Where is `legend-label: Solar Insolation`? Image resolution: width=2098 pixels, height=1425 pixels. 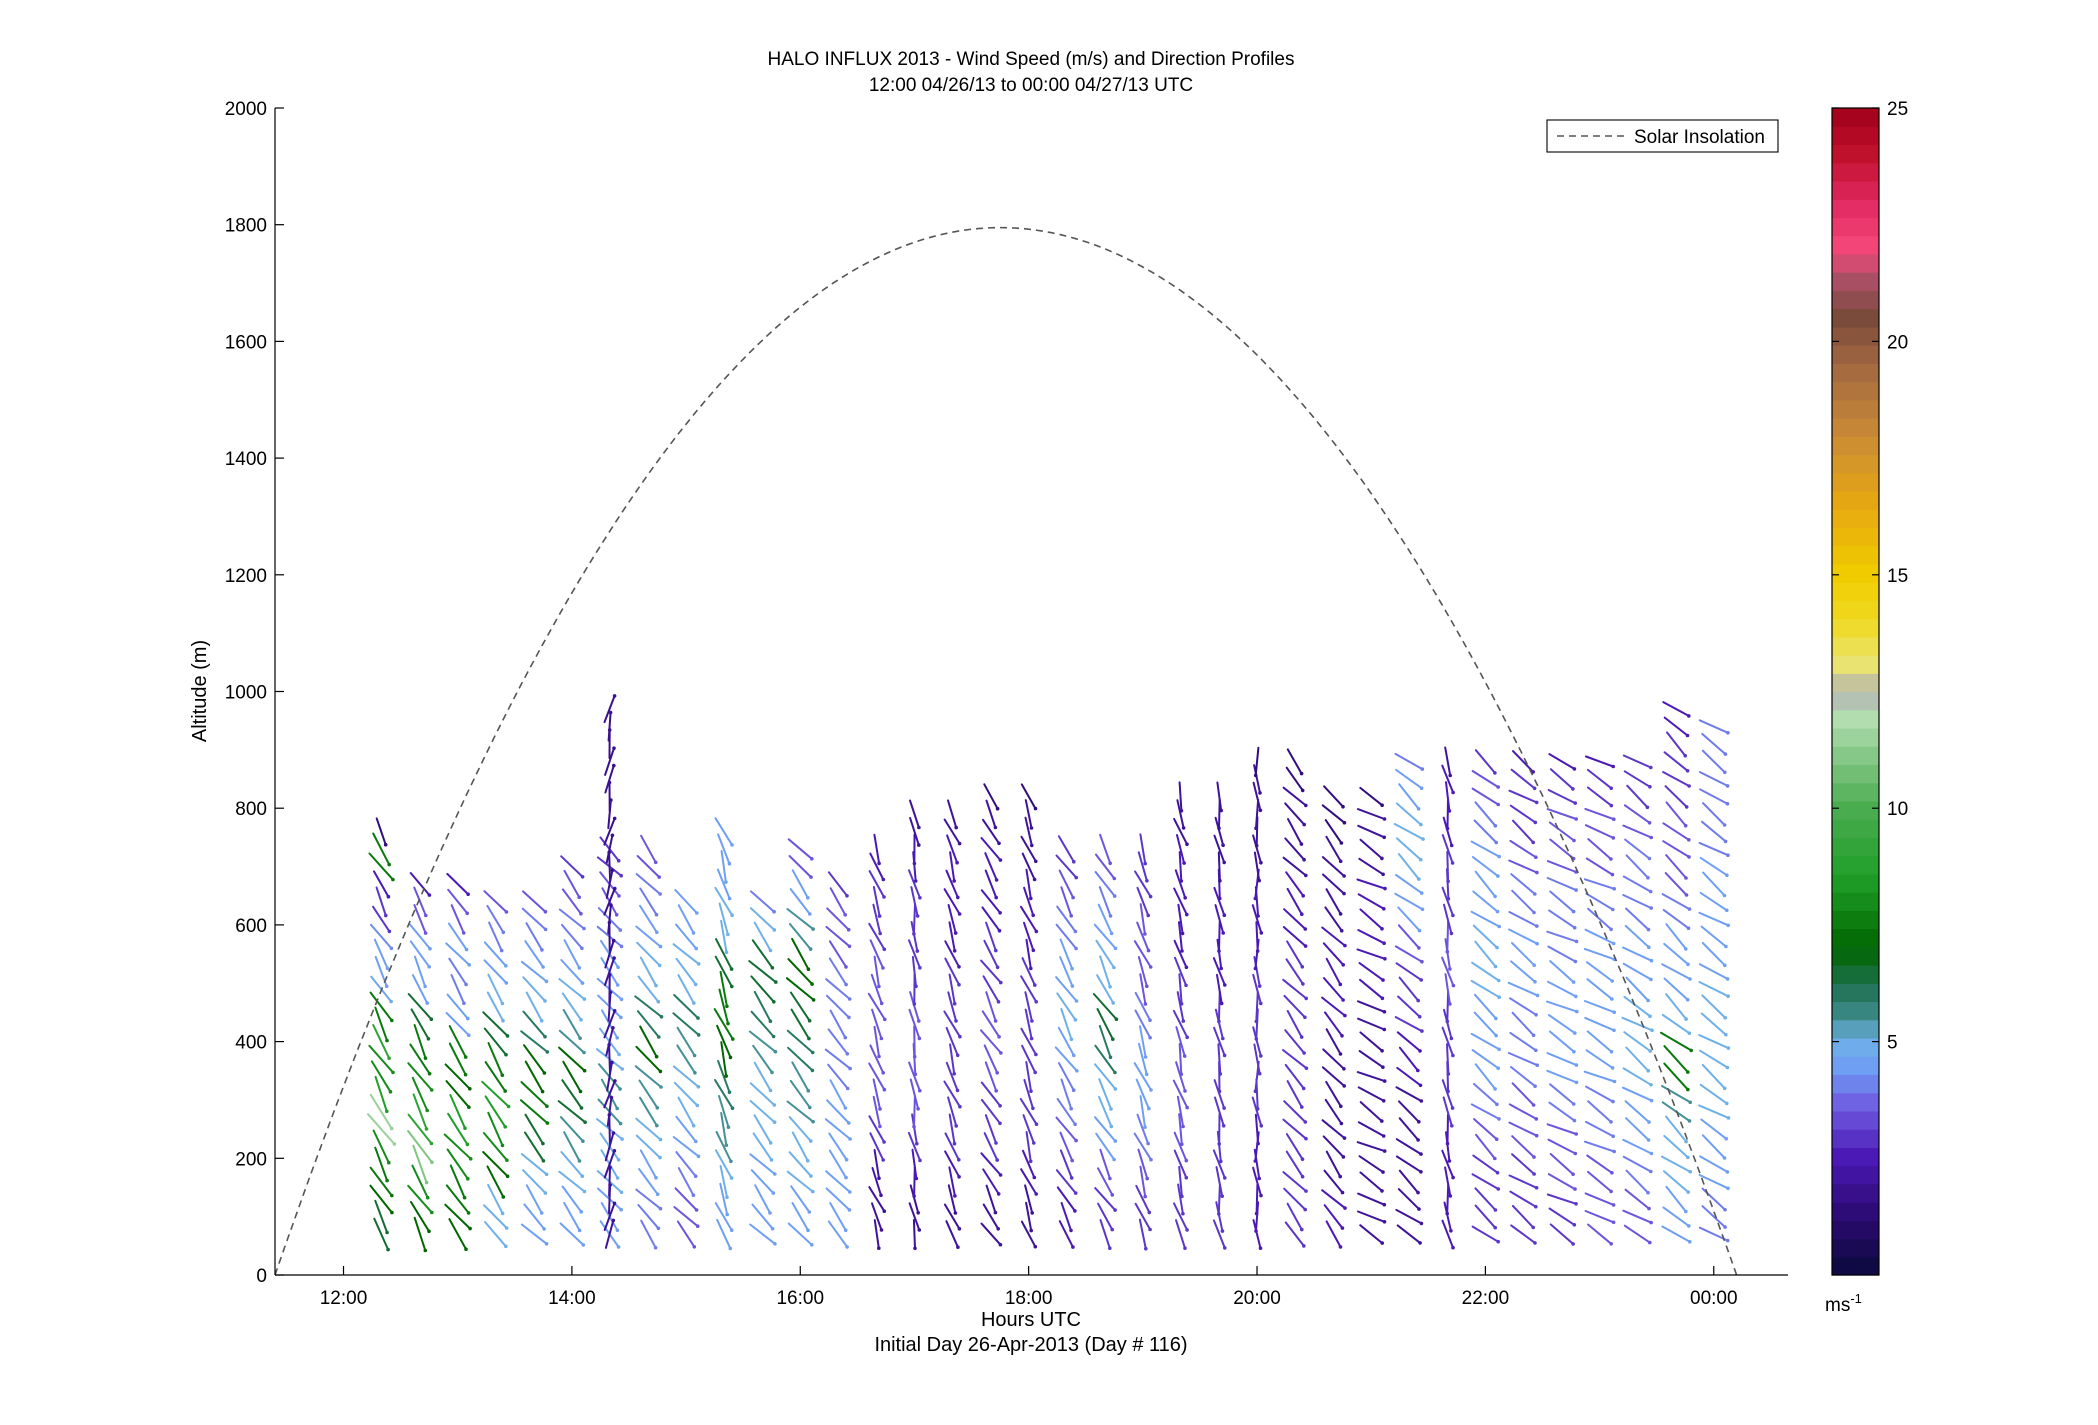
legend-label: Solar Insolation is located at coordinates (1699, 137).